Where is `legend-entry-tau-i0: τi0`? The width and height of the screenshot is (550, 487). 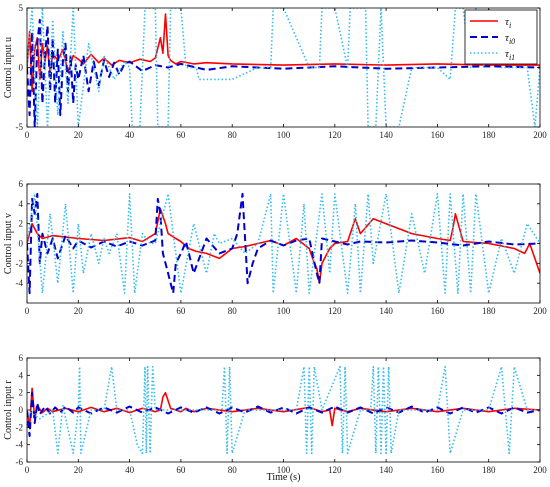 legend-entry-tau-i0: τi0 is located at coordinates (510, 39).